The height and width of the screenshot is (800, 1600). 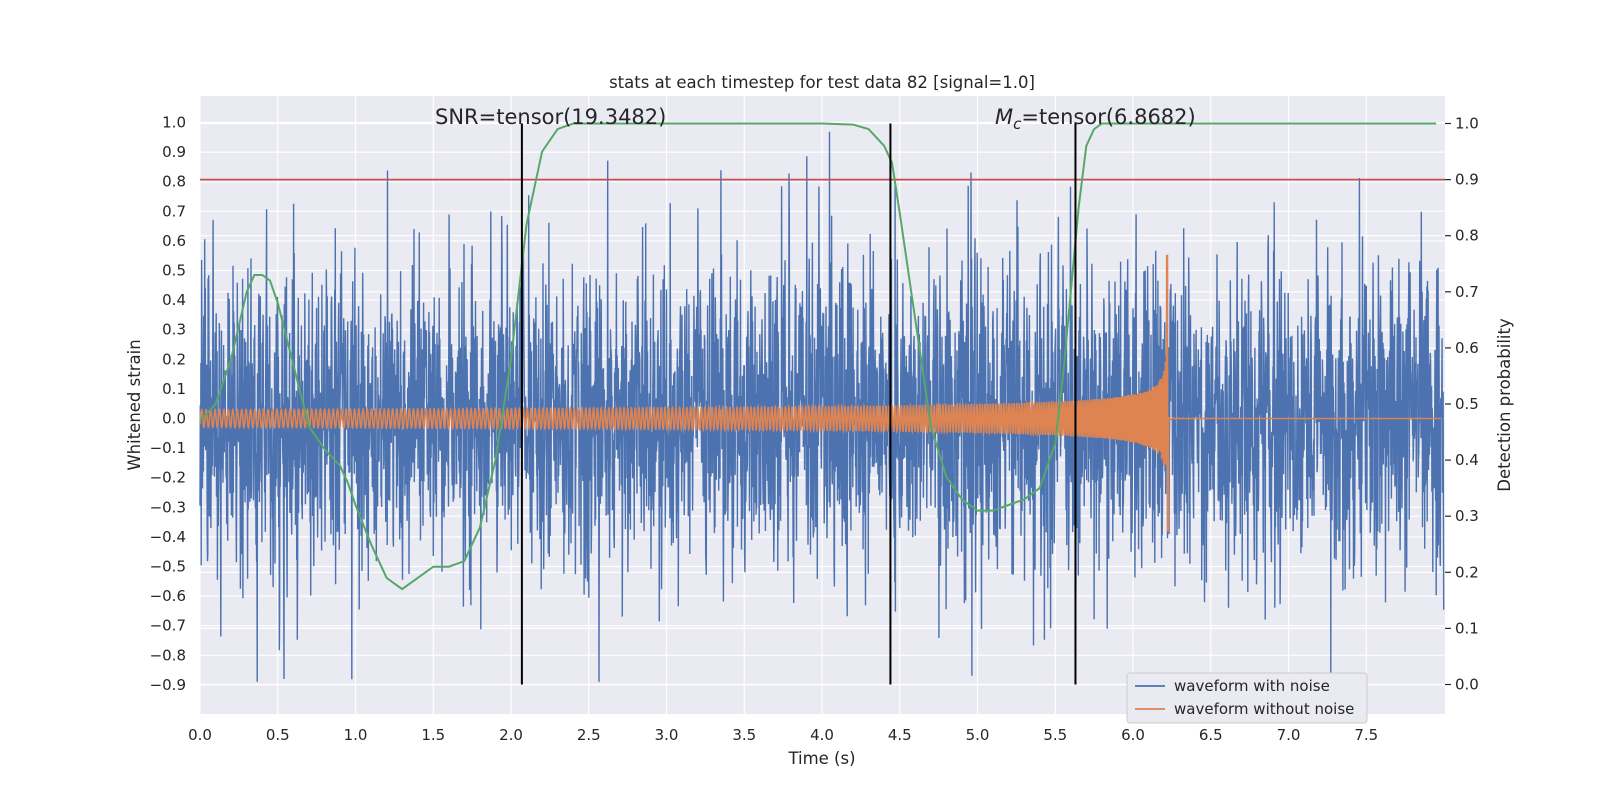 What do you see at coordinates (174, 300) in the screenshot?
I see `y-tick-label: 0.4` at bounding box center [174, 300].